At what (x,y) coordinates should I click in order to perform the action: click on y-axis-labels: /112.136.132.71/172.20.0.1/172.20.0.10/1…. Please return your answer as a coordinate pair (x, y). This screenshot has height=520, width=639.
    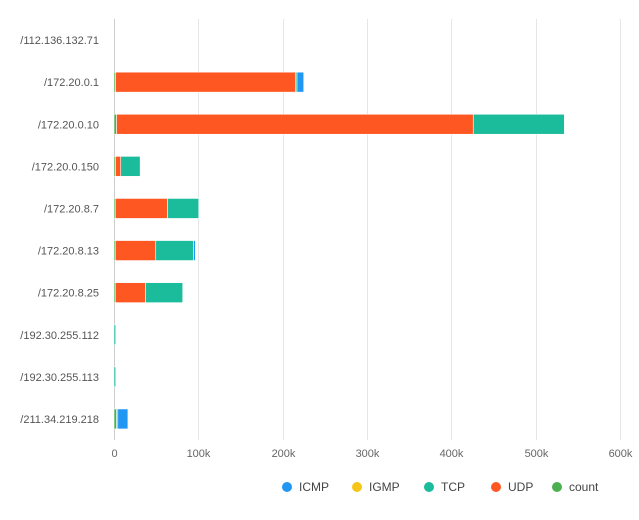
    Looking at the image, I should click on (59, 230).